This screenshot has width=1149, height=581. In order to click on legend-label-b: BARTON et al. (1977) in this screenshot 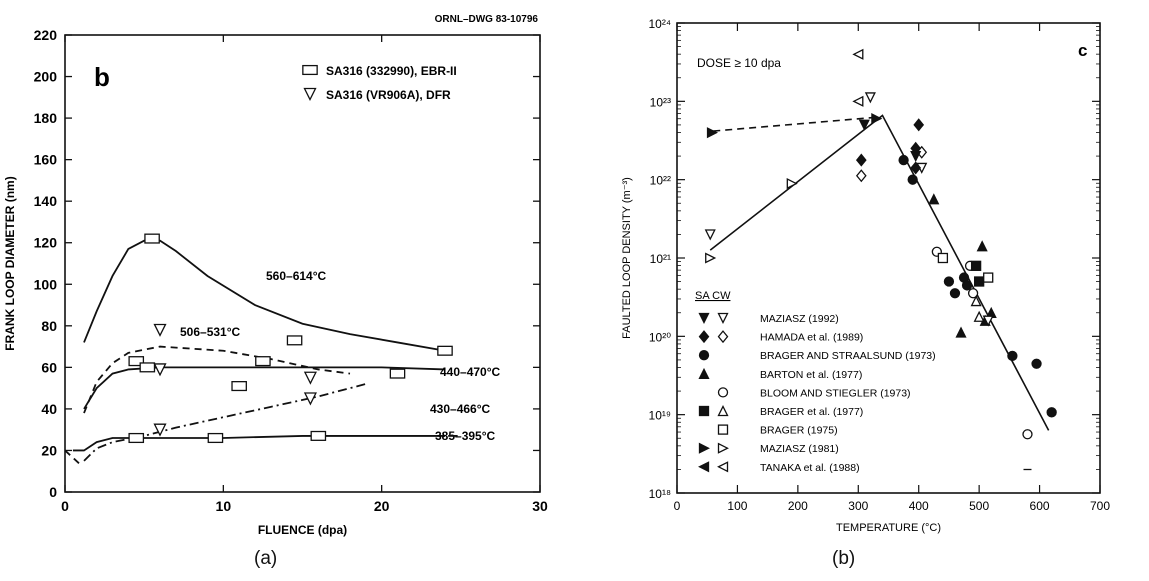, I will do `click(811, 375)`.